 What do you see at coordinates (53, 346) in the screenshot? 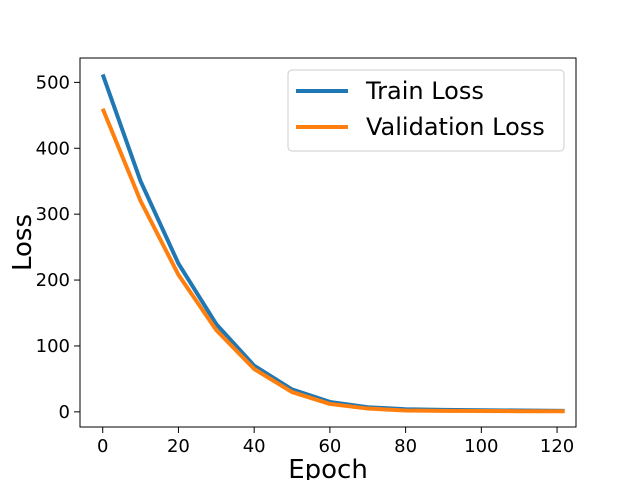
I see `y-tick-label: 100` at bounding box center [53, 346].